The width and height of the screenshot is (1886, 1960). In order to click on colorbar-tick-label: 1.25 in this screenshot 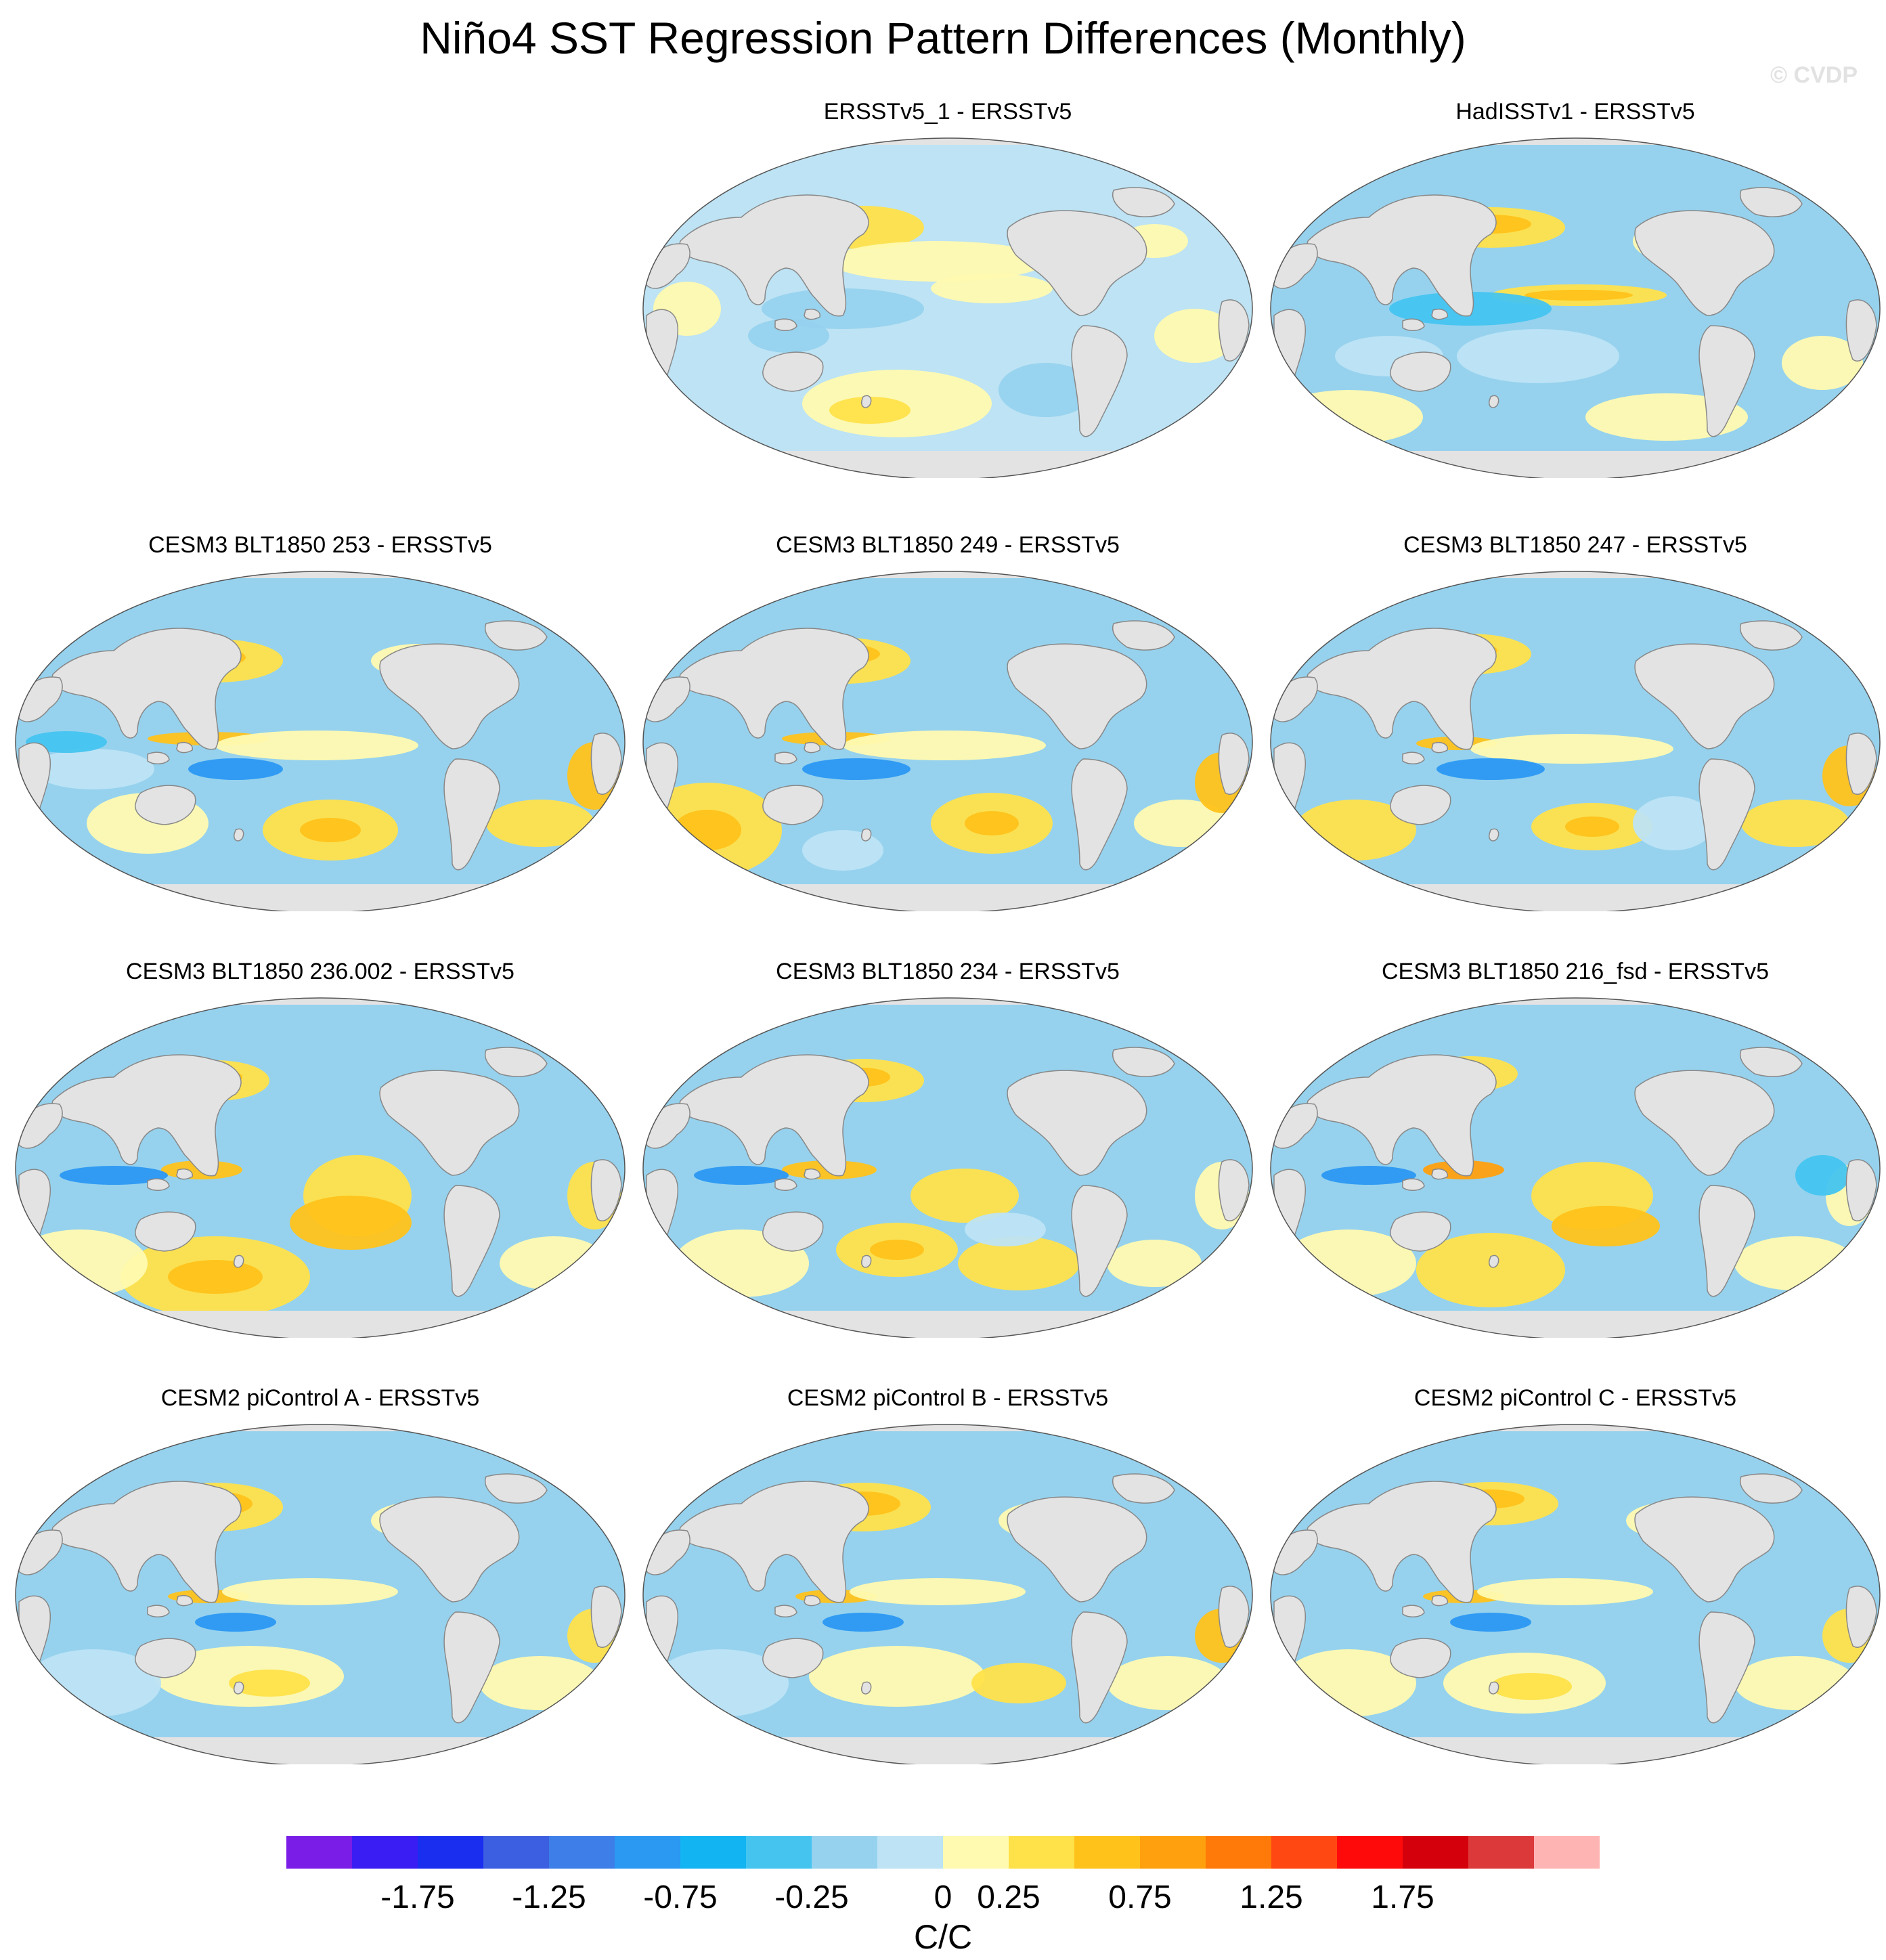, I will do `click(1271, 1897)`.